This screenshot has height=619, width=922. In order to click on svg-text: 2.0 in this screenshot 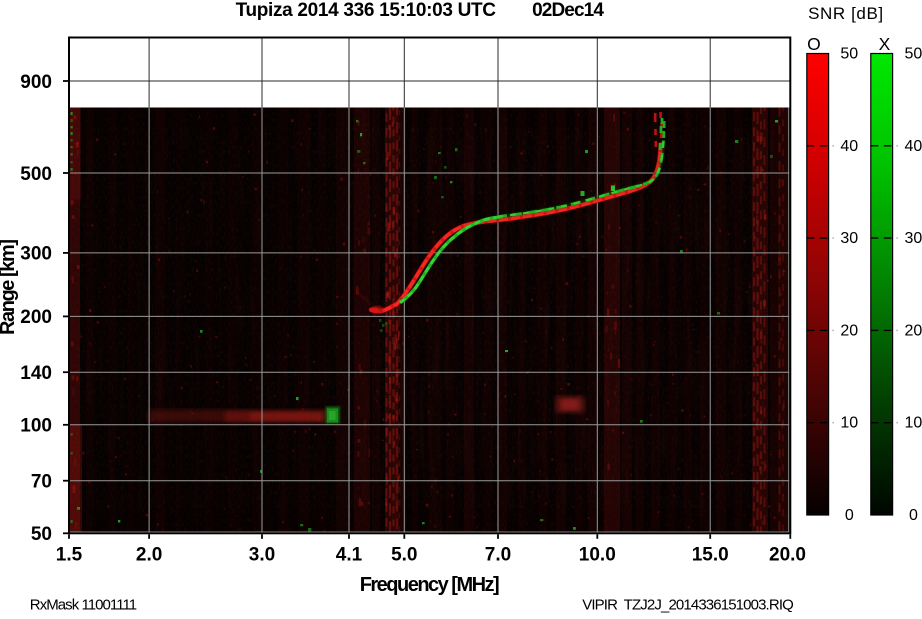, I will do `click(149, 554)`.